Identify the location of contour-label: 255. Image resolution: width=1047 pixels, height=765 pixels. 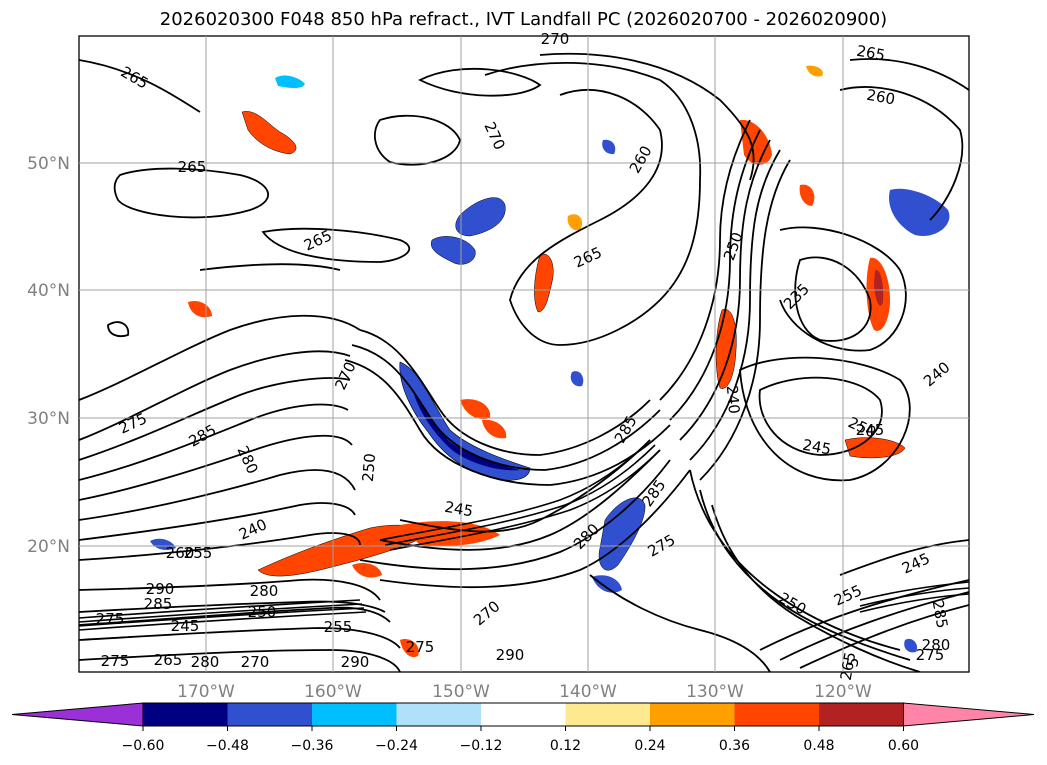
(338, 627).